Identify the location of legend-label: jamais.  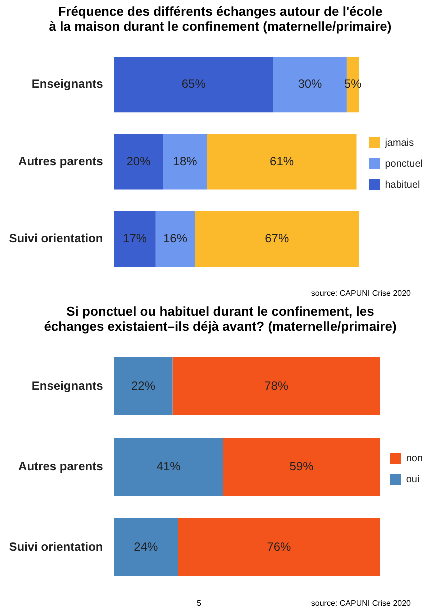
(399, 143).